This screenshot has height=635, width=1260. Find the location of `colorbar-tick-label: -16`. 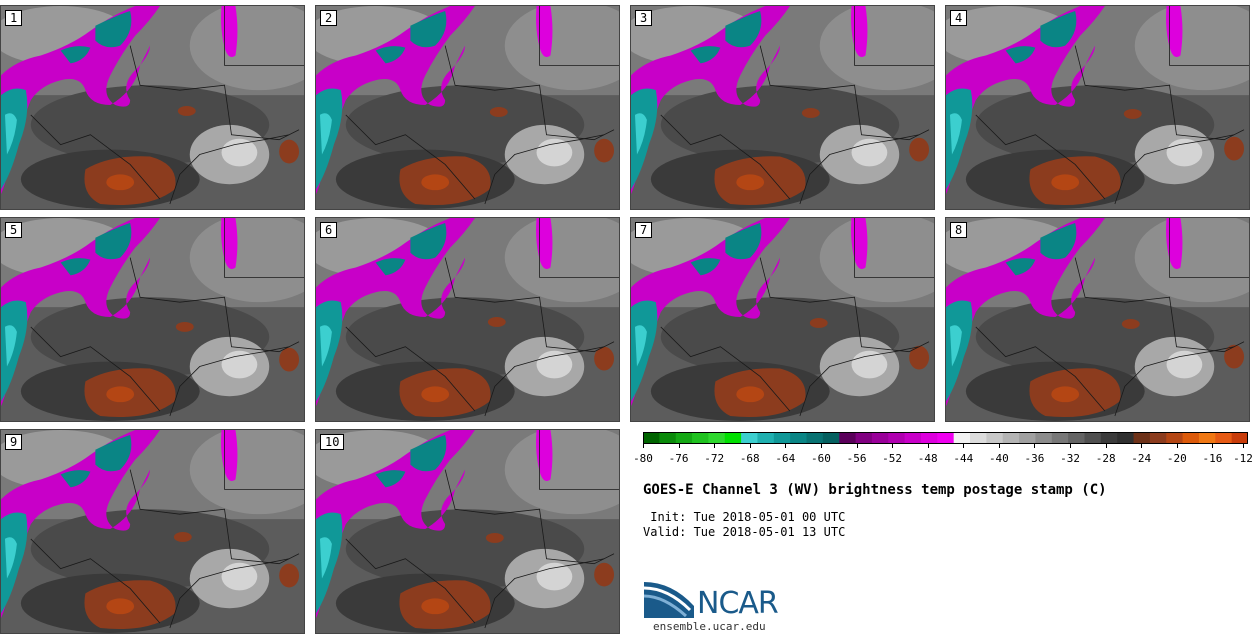

colorbar-tick-label: -16 is located at coordinates (1212, 458).